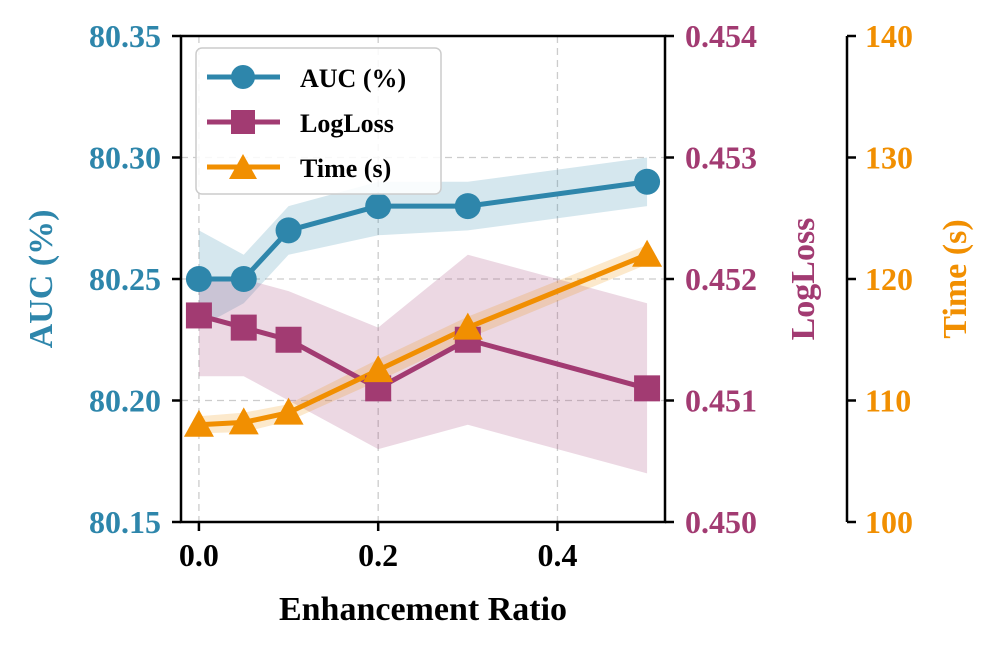  I want to click on auc-tick-label-2: 80.25, so click(125, 279).